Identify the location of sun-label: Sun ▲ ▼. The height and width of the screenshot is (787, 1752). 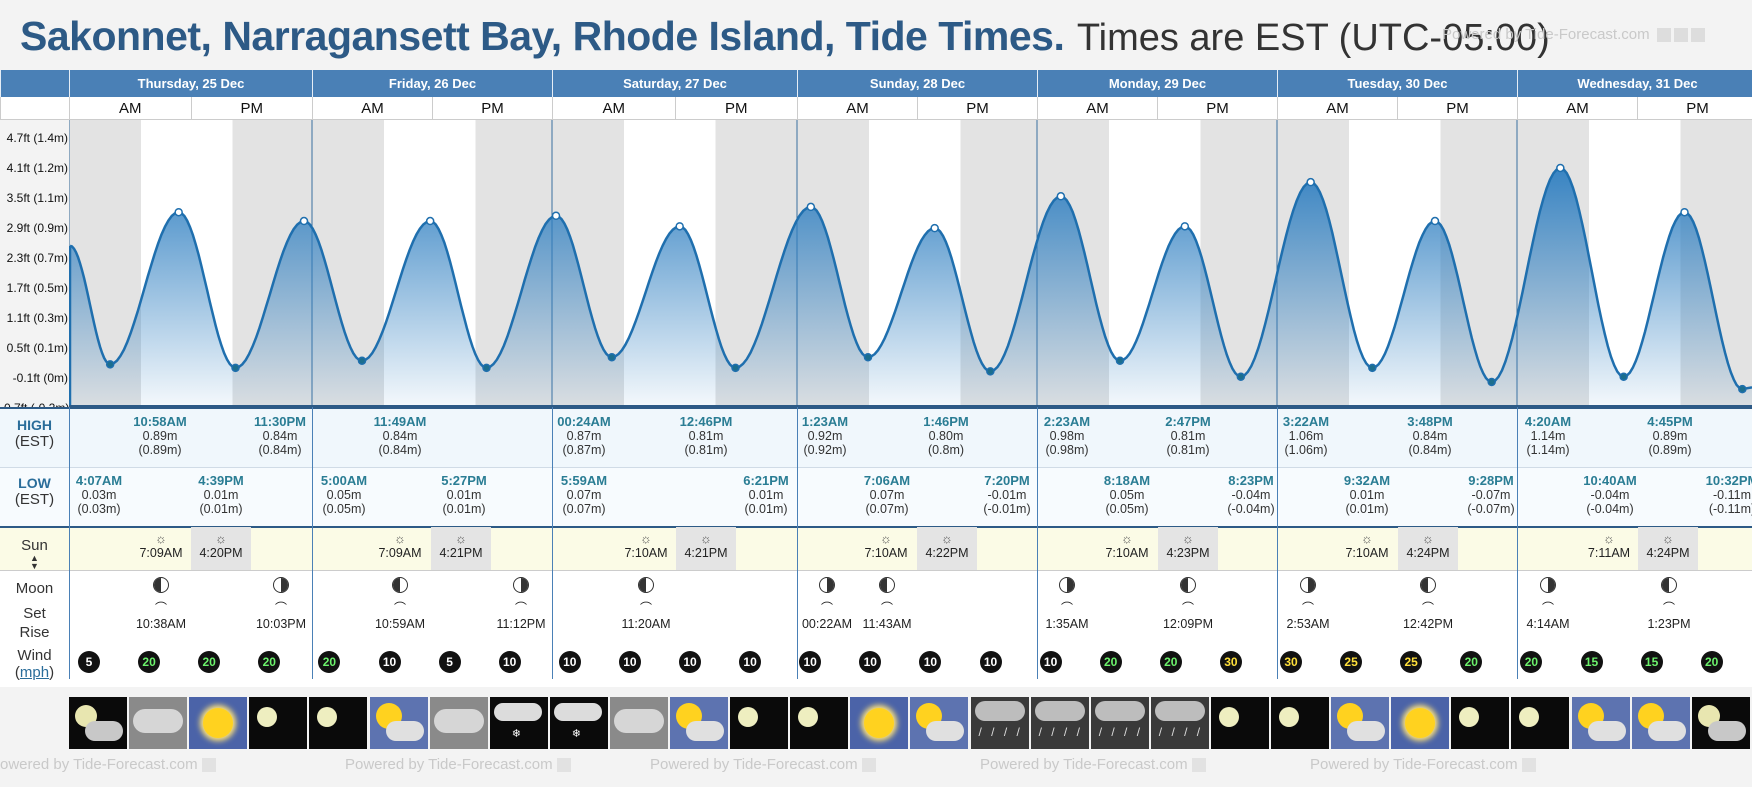
(34, 554).